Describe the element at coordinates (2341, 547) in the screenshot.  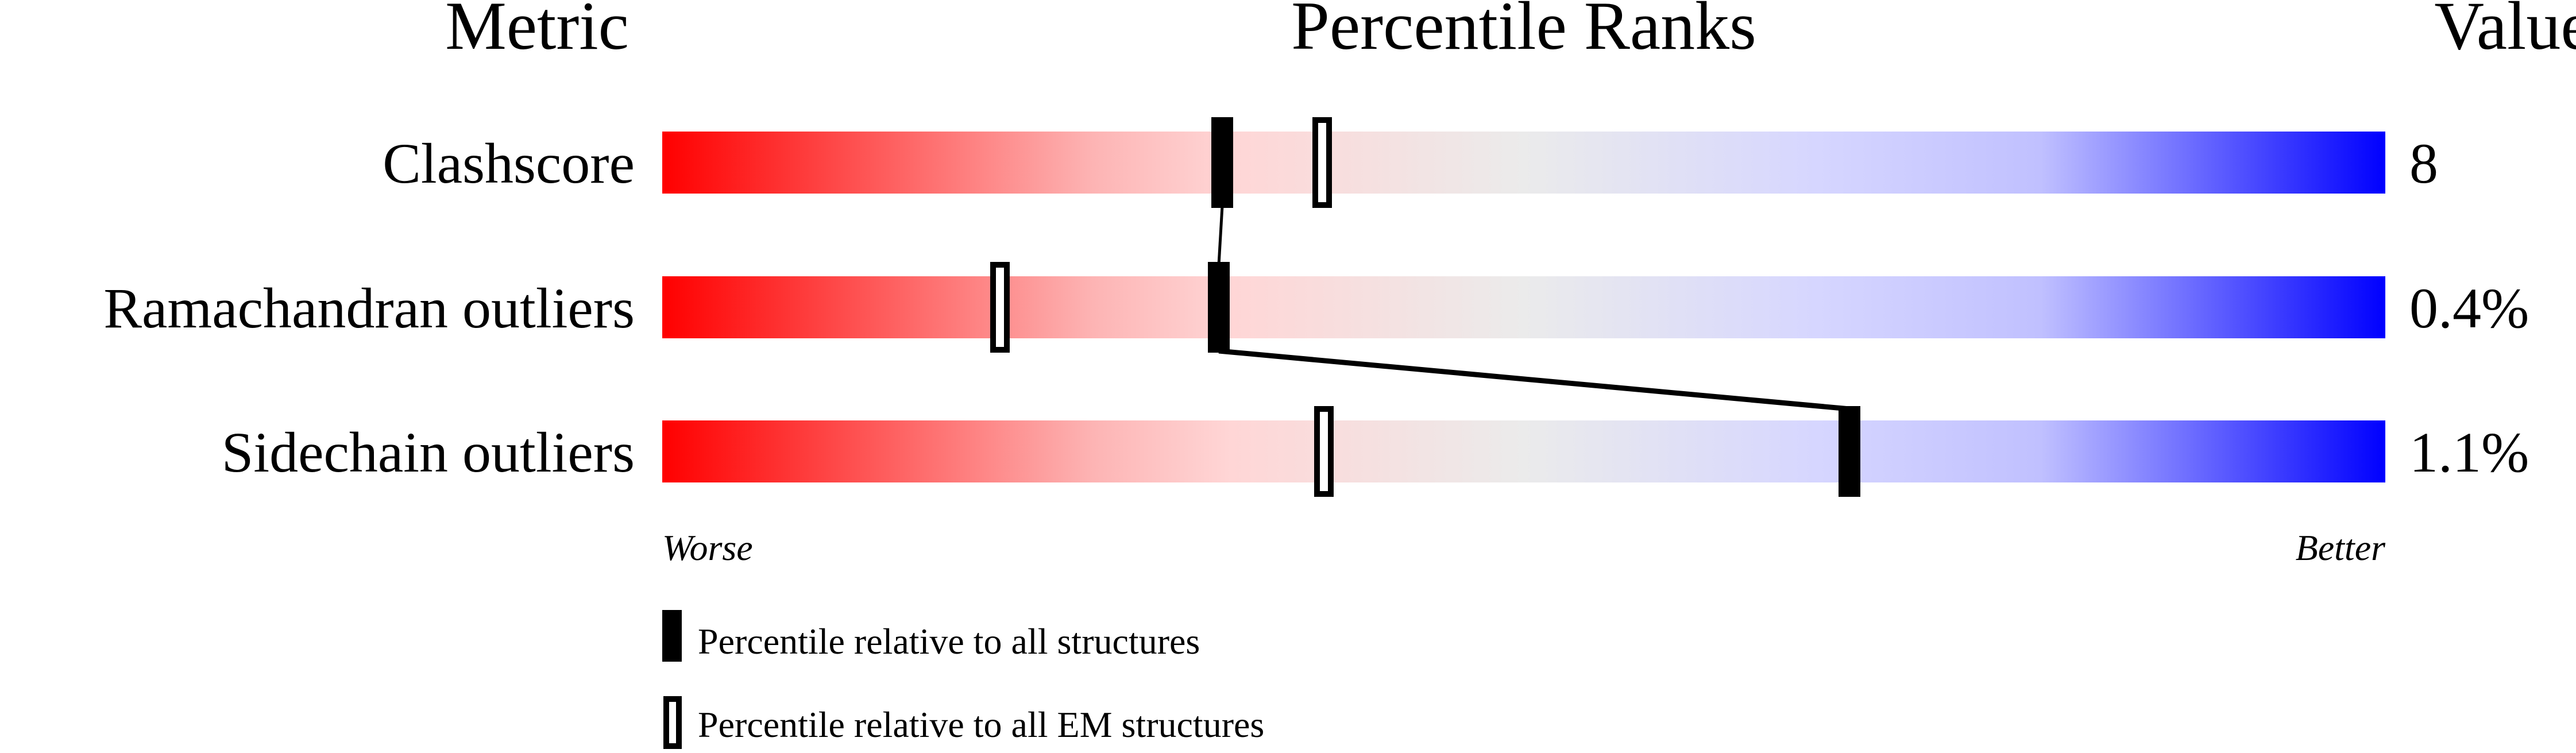
I see `axis-label-better: Better` at that location.